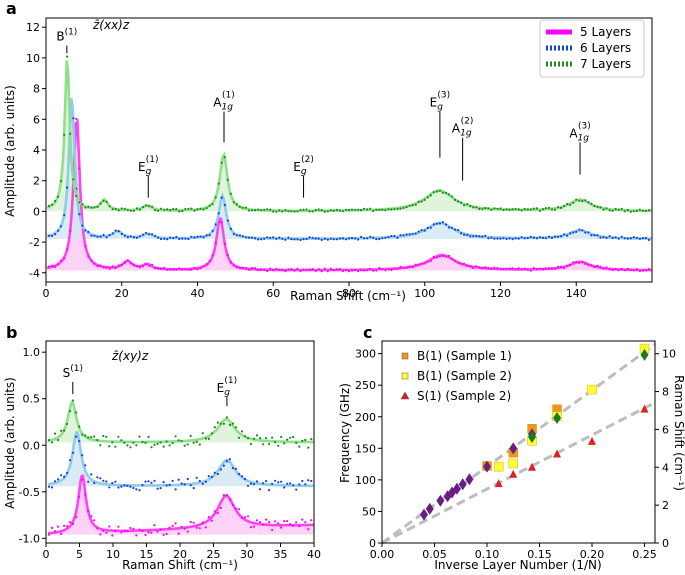 This screenshot has width=685, height=575. What do you see at coordinates (33, 58) in the screenshot?
I see `a-ytick-label-7: 10` at bounding box center [33, 58].